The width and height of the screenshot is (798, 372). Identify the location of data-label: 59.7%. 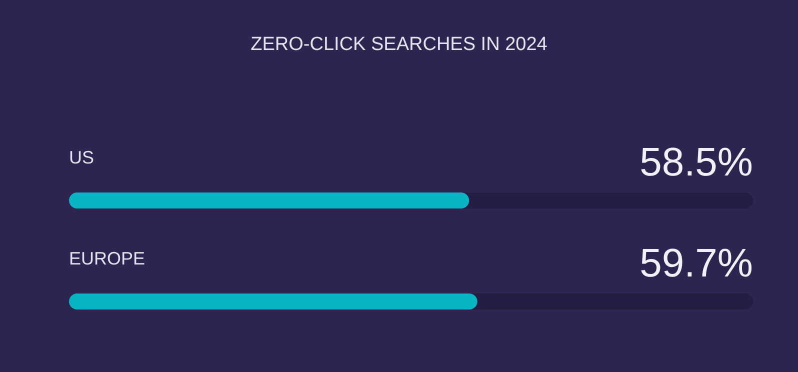
(696, 264).